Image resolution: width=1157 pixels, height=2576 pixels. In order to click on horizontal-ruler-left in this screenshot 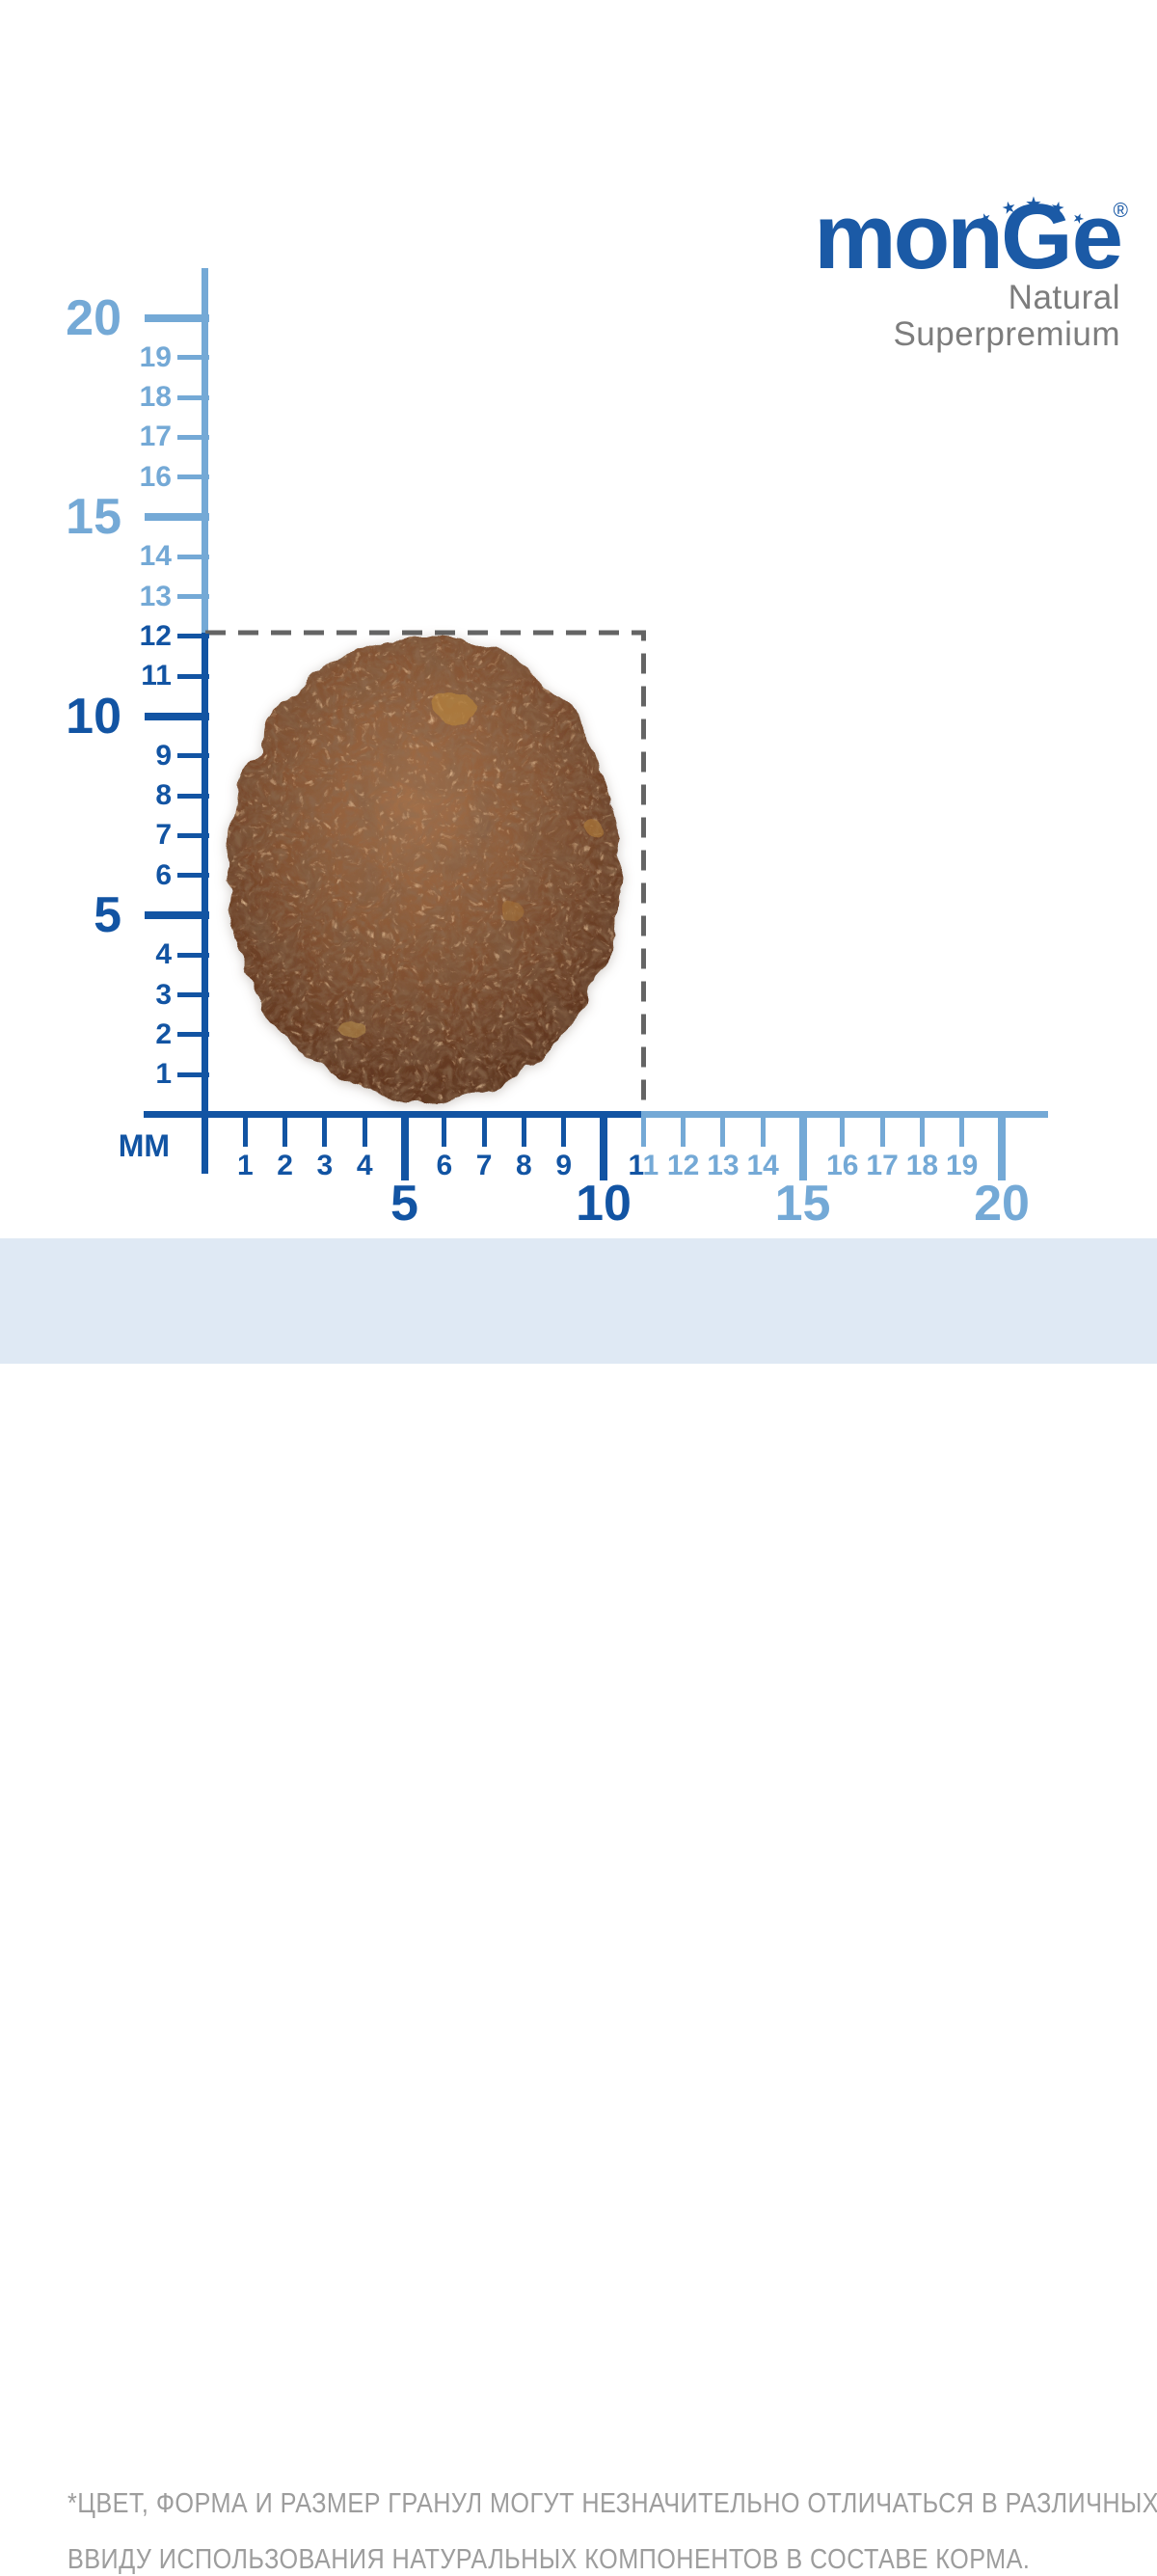, I will do `click(393, 1114)`.